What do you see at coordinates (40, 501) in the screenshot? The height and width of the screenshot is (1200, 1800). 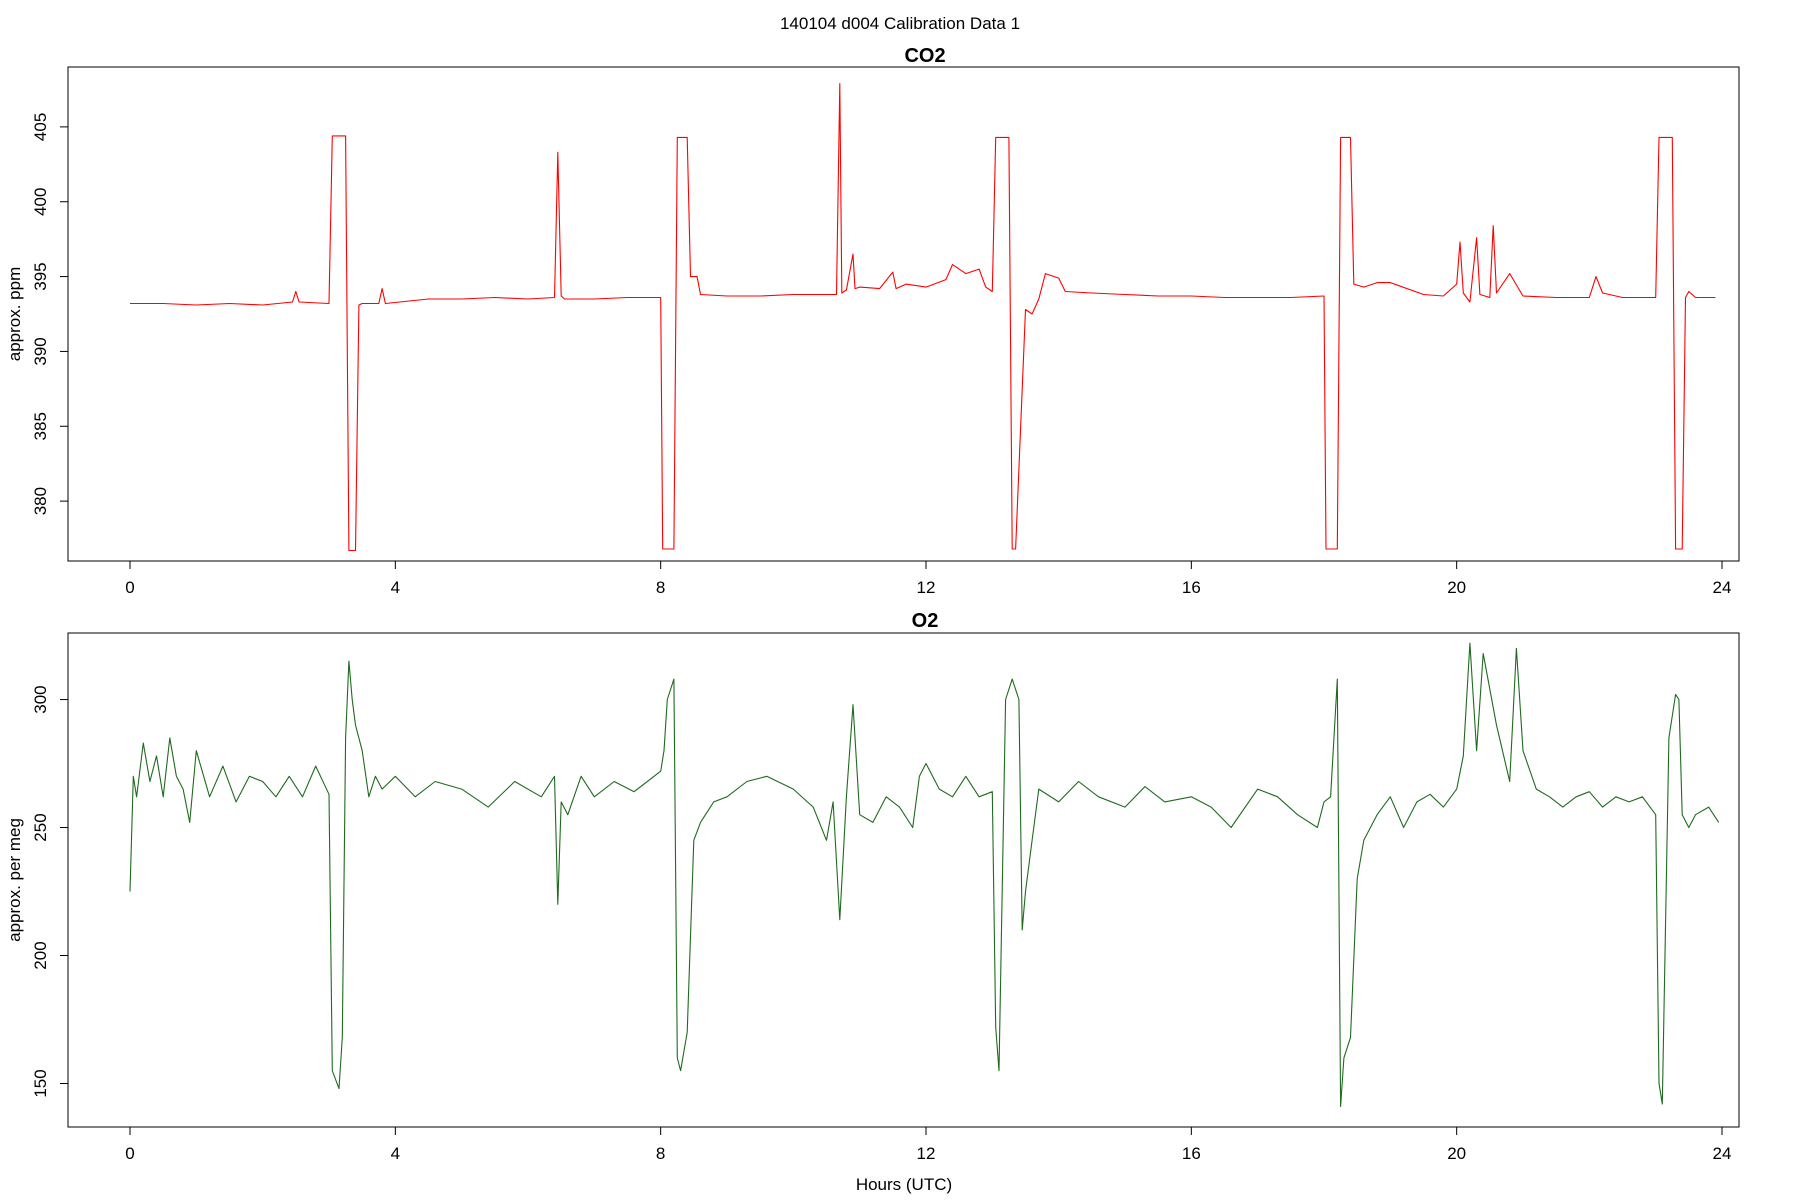 I see `co2-y-tick-label: 380` at bounding box center [40, 501].